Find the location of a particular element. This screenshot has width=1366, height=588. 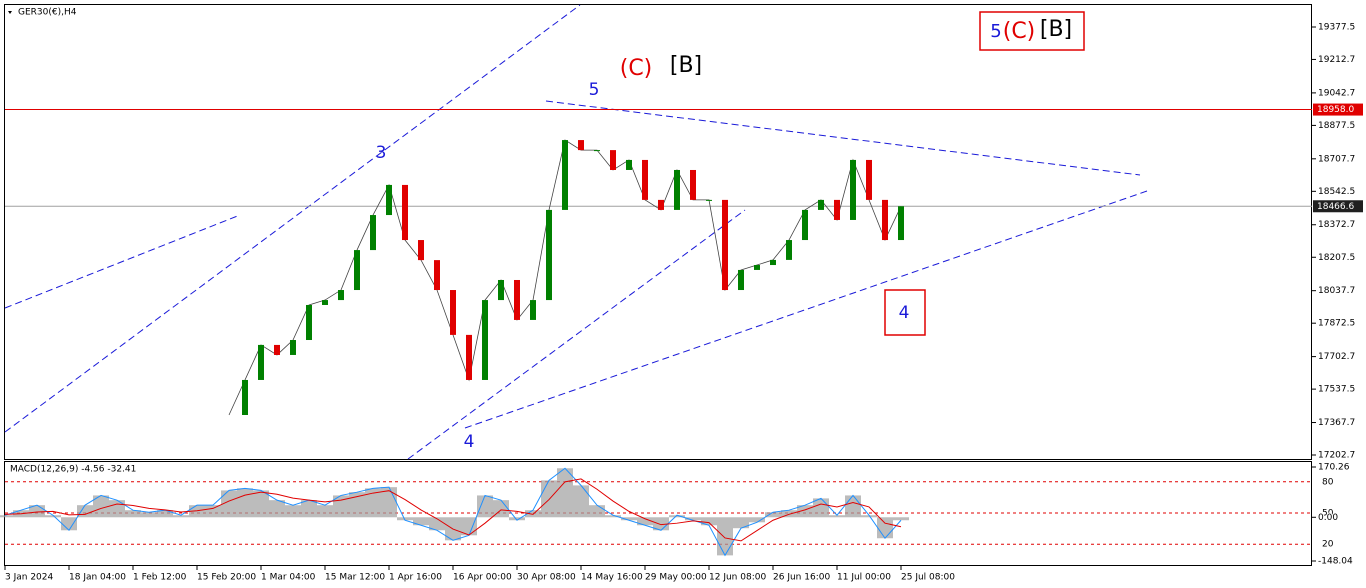

y-tick-label: 170.26 is located at coordinates (1334, 468).